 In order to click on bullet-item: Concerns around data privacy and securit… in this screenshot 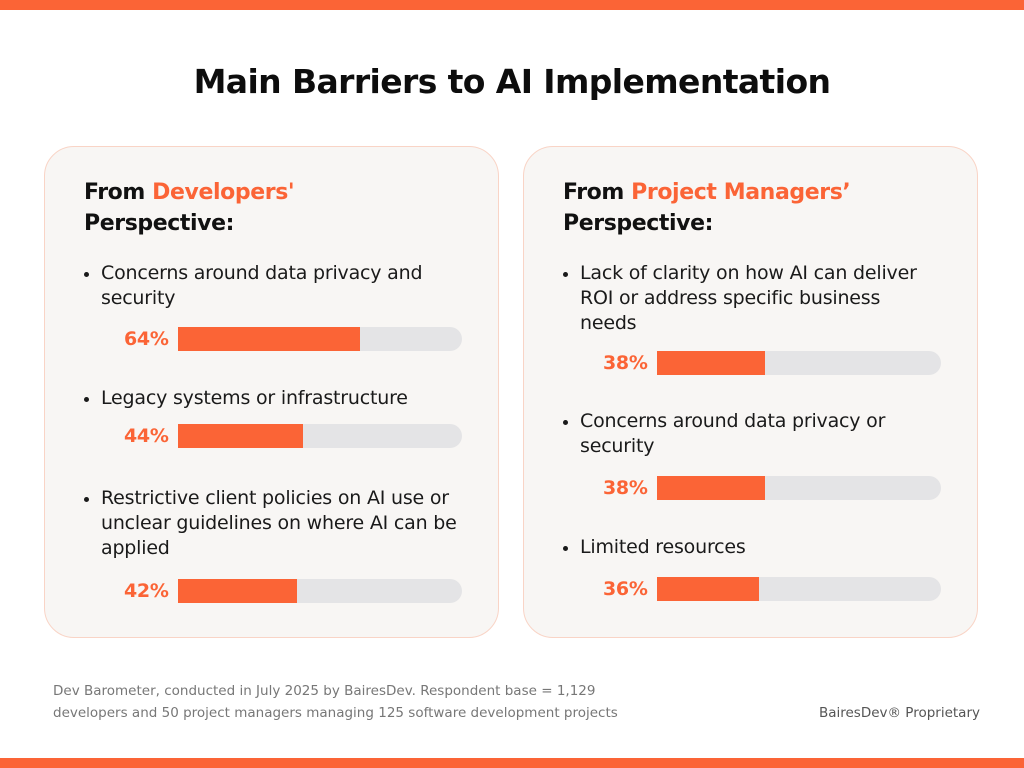, I will do `click(272, 286)`.